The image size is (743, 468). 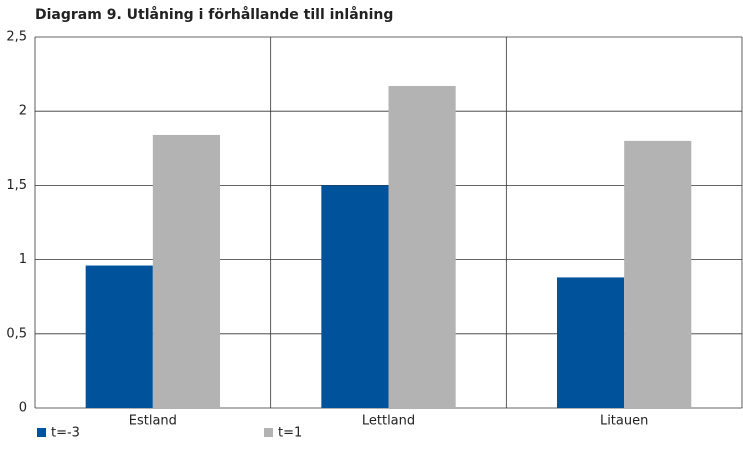 I want to click on legend-label: t=1, so click(x=290, y=433).